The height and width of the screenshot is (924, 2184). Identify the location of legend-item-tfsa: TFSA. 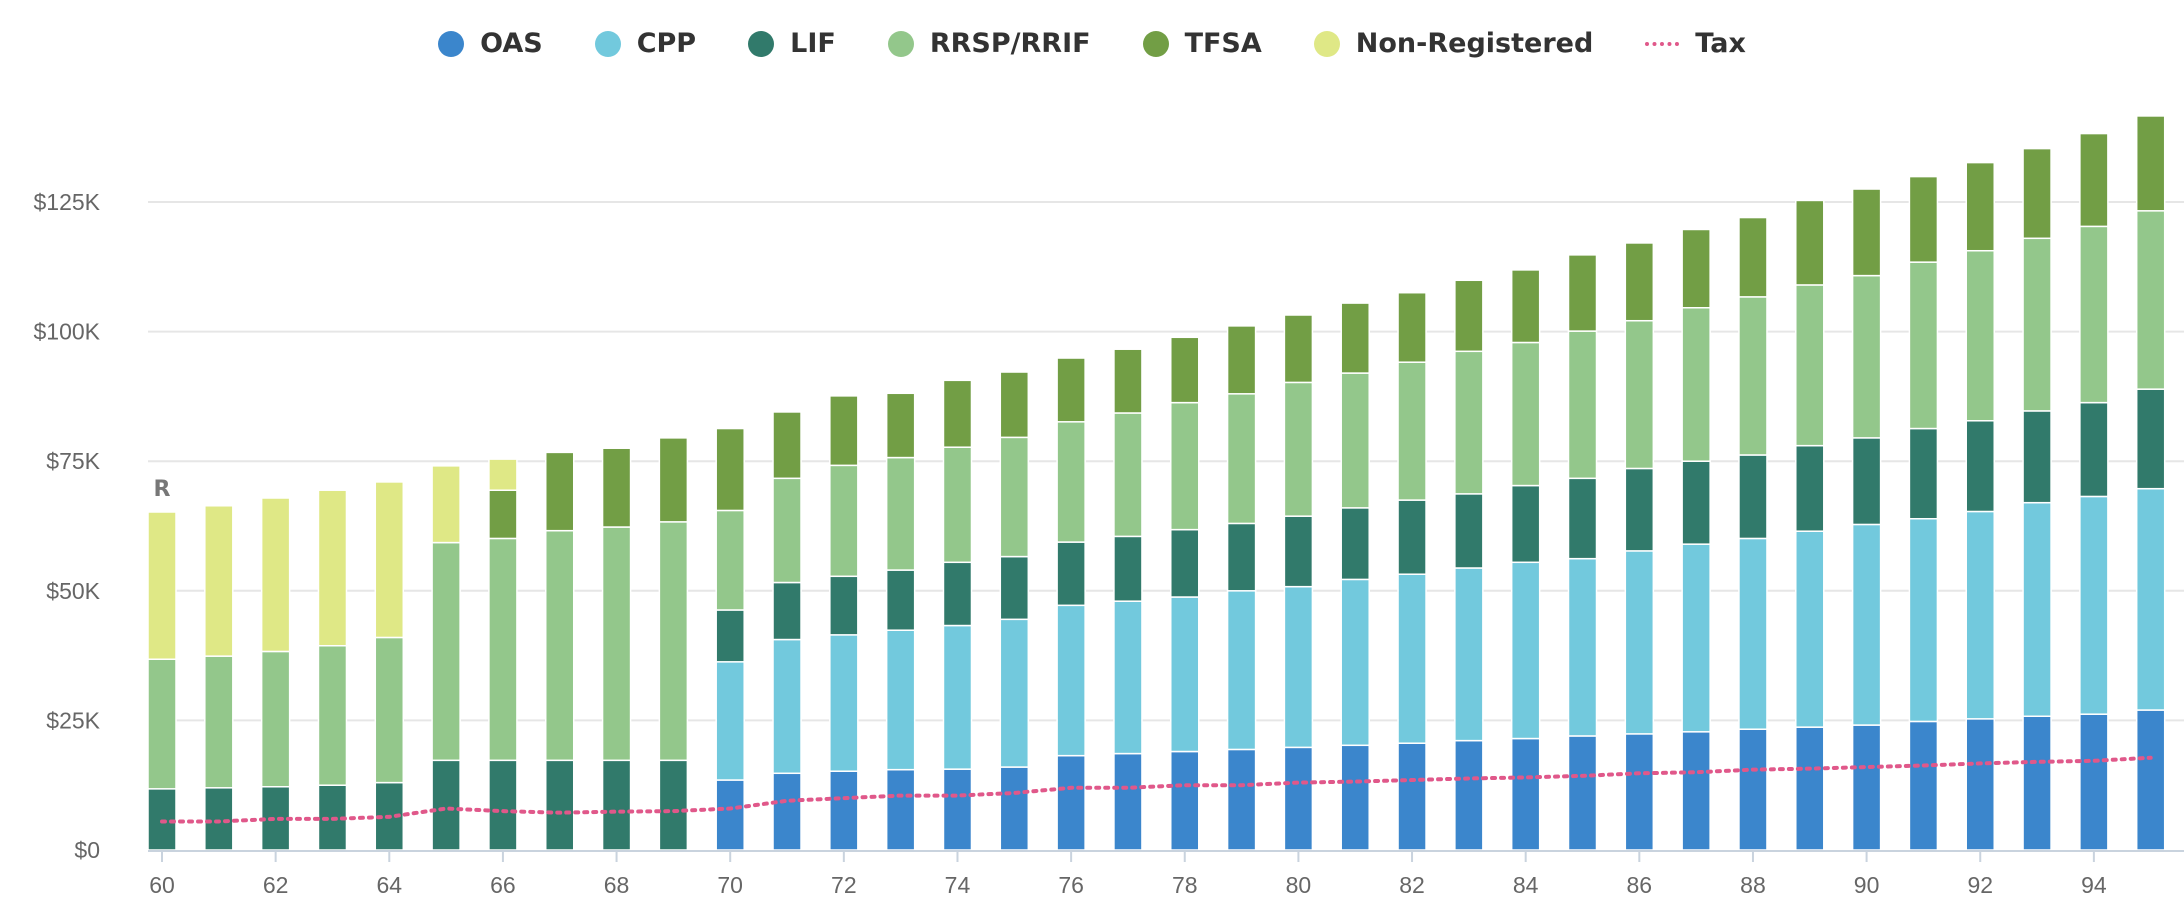
(1202, 43).